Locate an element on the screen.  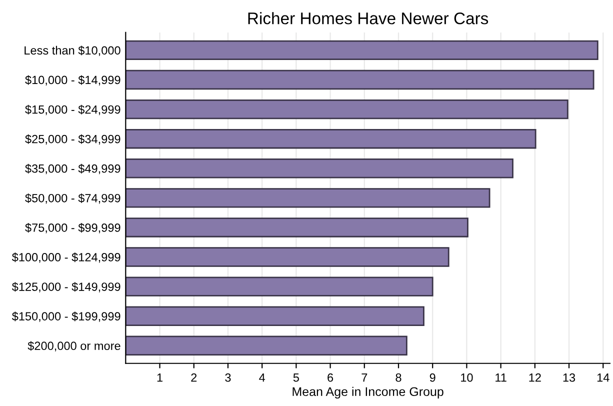
y-tick-label: $150,000 - $199,999 is located at coordinates (66, 317).